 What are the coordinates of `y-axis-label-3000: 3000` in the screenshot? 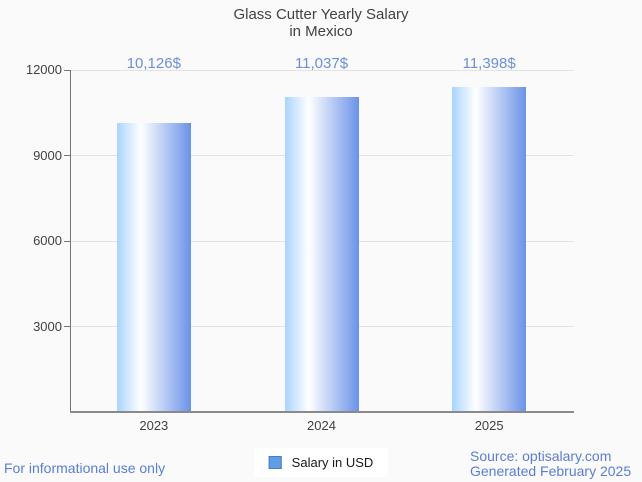 It's located at (47, 326).